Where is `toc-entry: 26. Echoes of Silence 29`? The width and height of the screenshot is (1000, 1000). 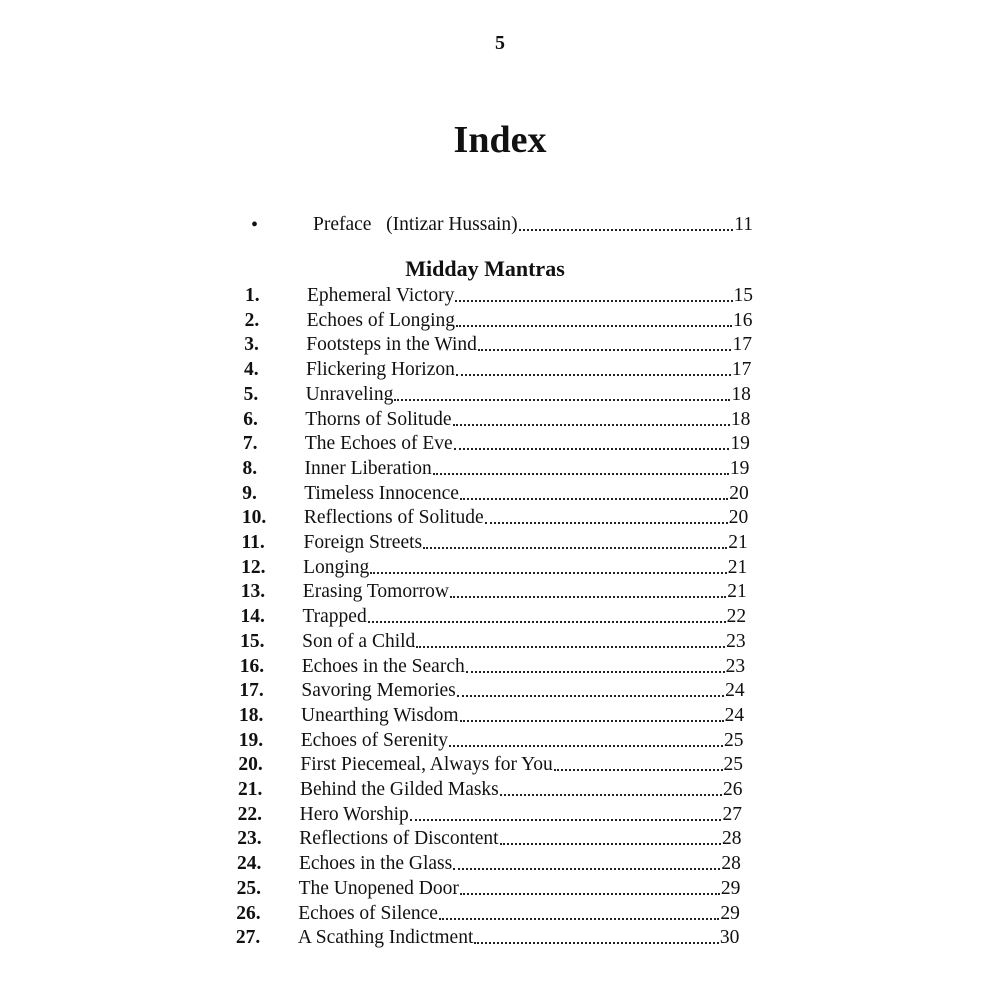 toc-entry: 26. Echoes of Silence 29 is located at coordinates (488, 914).